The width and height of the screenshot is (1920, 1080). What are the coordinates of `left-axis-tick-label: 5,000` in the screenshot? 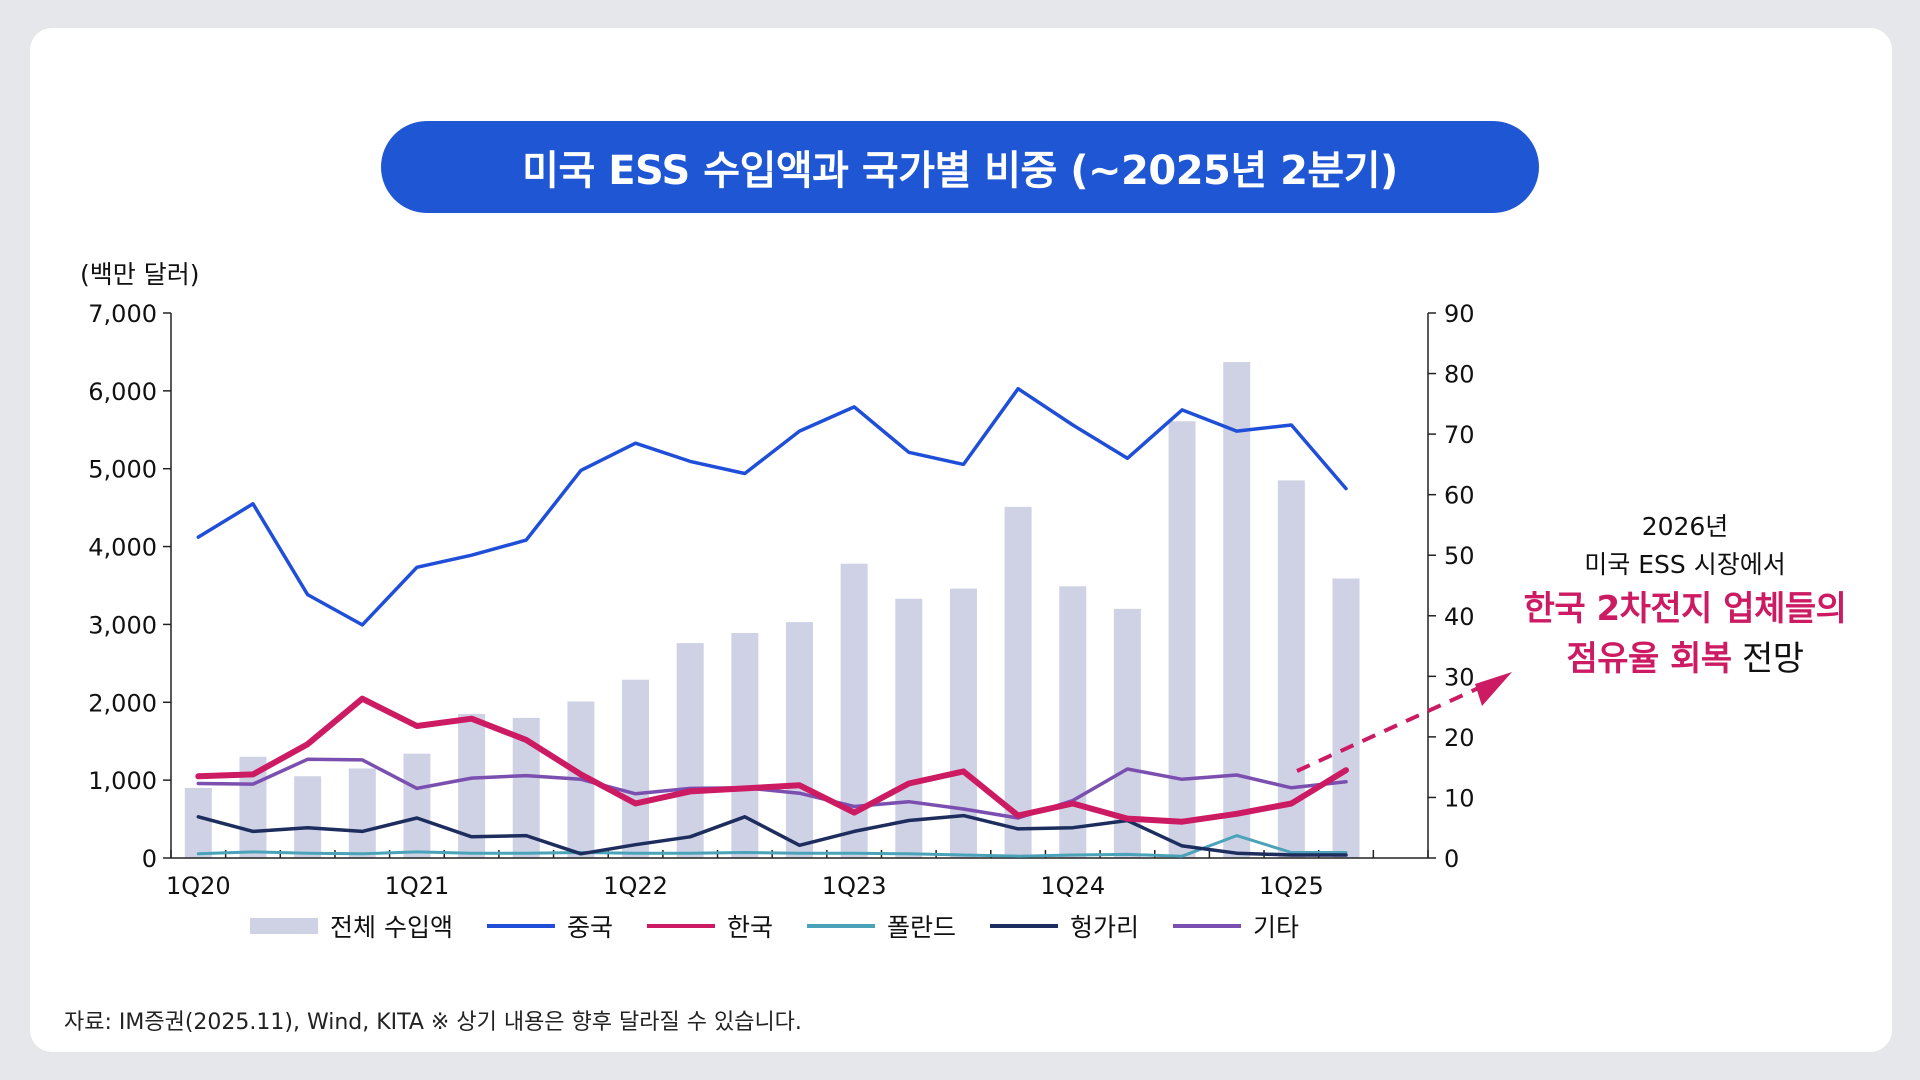 It's located at (122, 470).